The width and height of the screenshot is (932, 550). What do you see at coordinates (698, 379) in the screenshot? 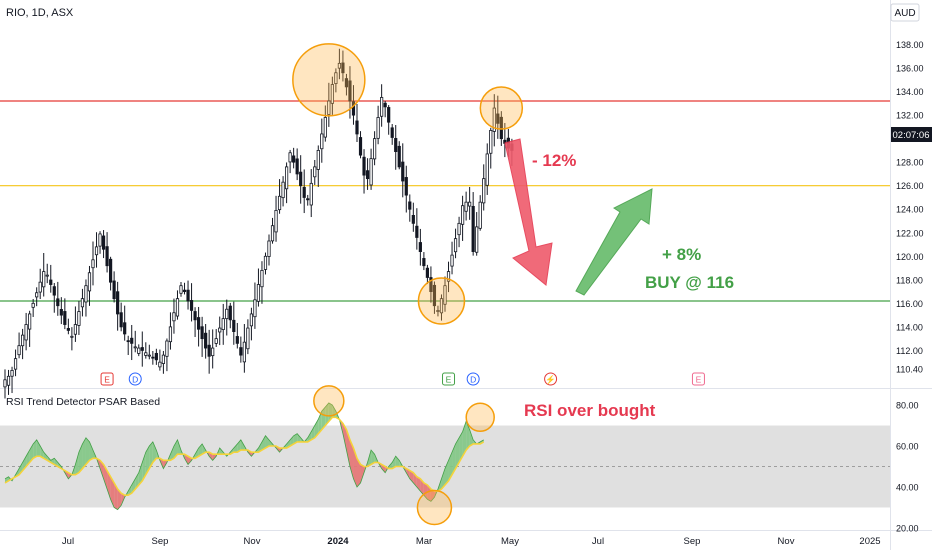
I see `earnings-marker` at bounding box center [698, 379].